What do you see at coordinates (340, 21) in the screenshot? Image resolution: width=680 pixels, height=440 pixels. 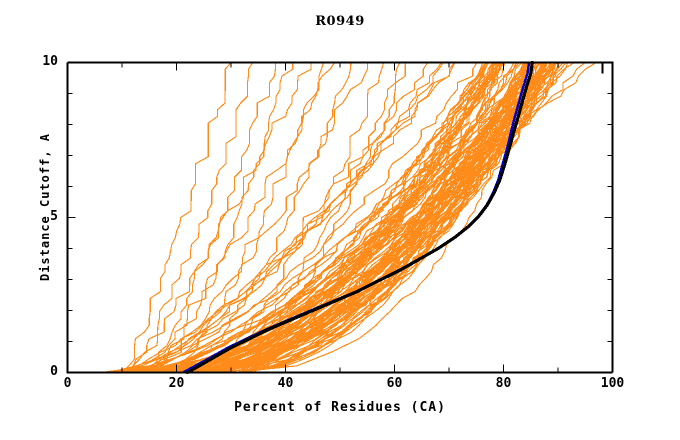 I see `chart-title: R0949` at bounding box center [340, 21].